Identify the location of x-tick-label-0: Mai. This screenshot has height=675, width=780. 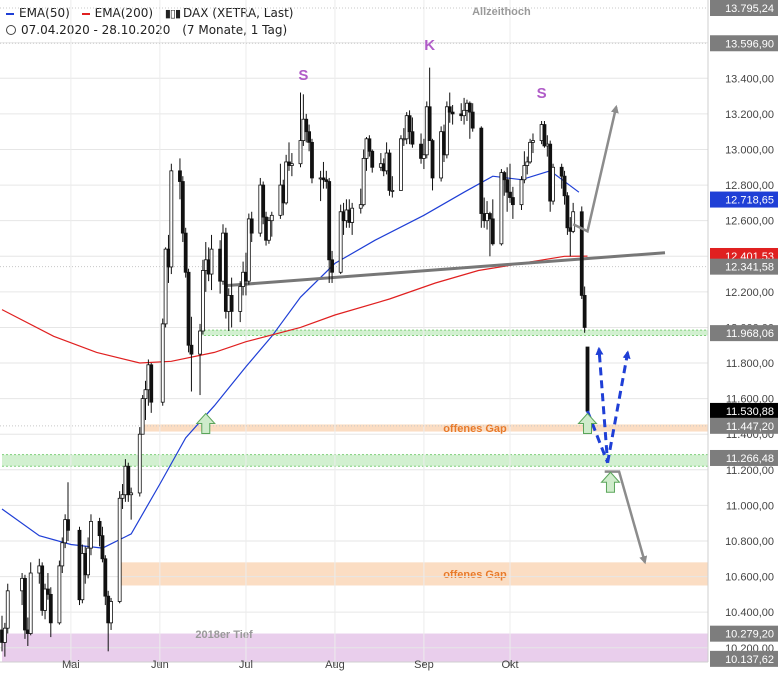
(71, 665).